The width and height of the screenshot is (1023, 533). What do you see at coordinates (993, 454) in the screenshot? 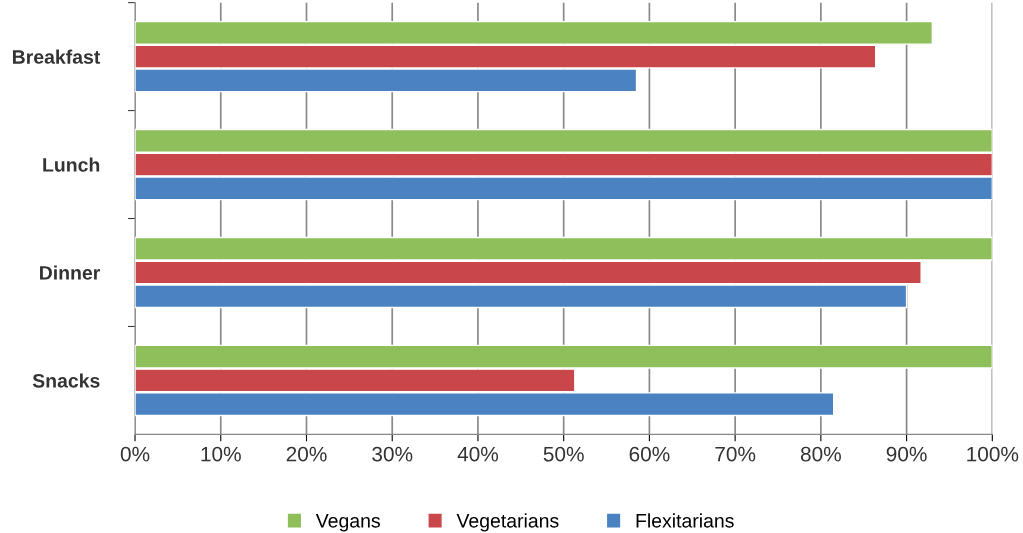
I see `x-tick-label: 100%` at bounding box center [993, 454].